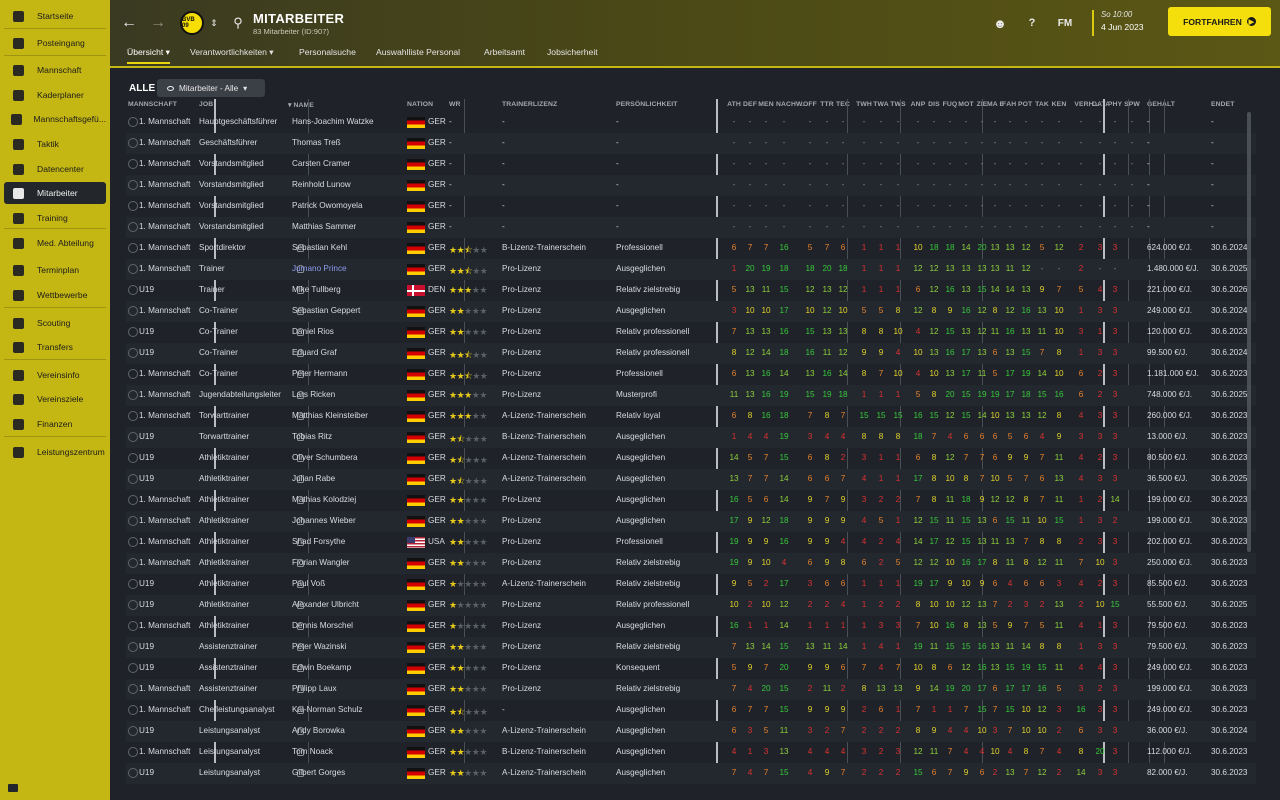  Describe the element at coordinates (1000, 23) in the screenshot. I see `brain-icon: ☻` at that location.